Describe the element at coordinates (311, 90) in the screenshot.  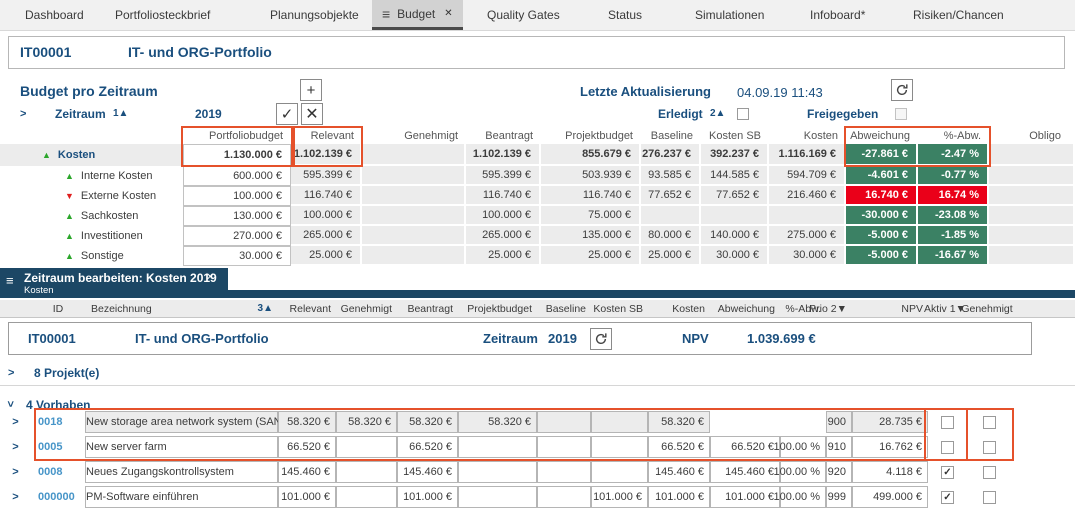
I see `add-zeitraum-button: +` at that location.